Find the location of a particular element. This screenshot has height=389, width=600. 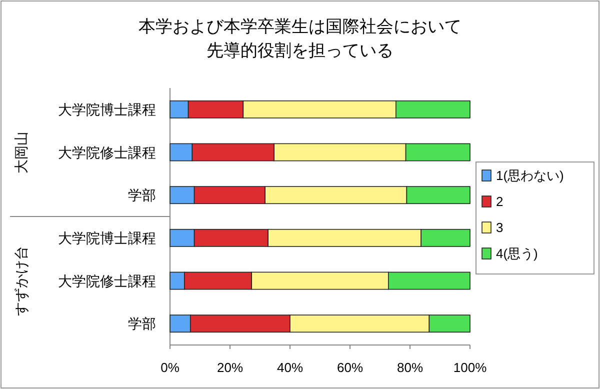

chart-title: 本学および本学卒業生は国際社会において先導的役割を担っている is located at coordinates (300, 38).